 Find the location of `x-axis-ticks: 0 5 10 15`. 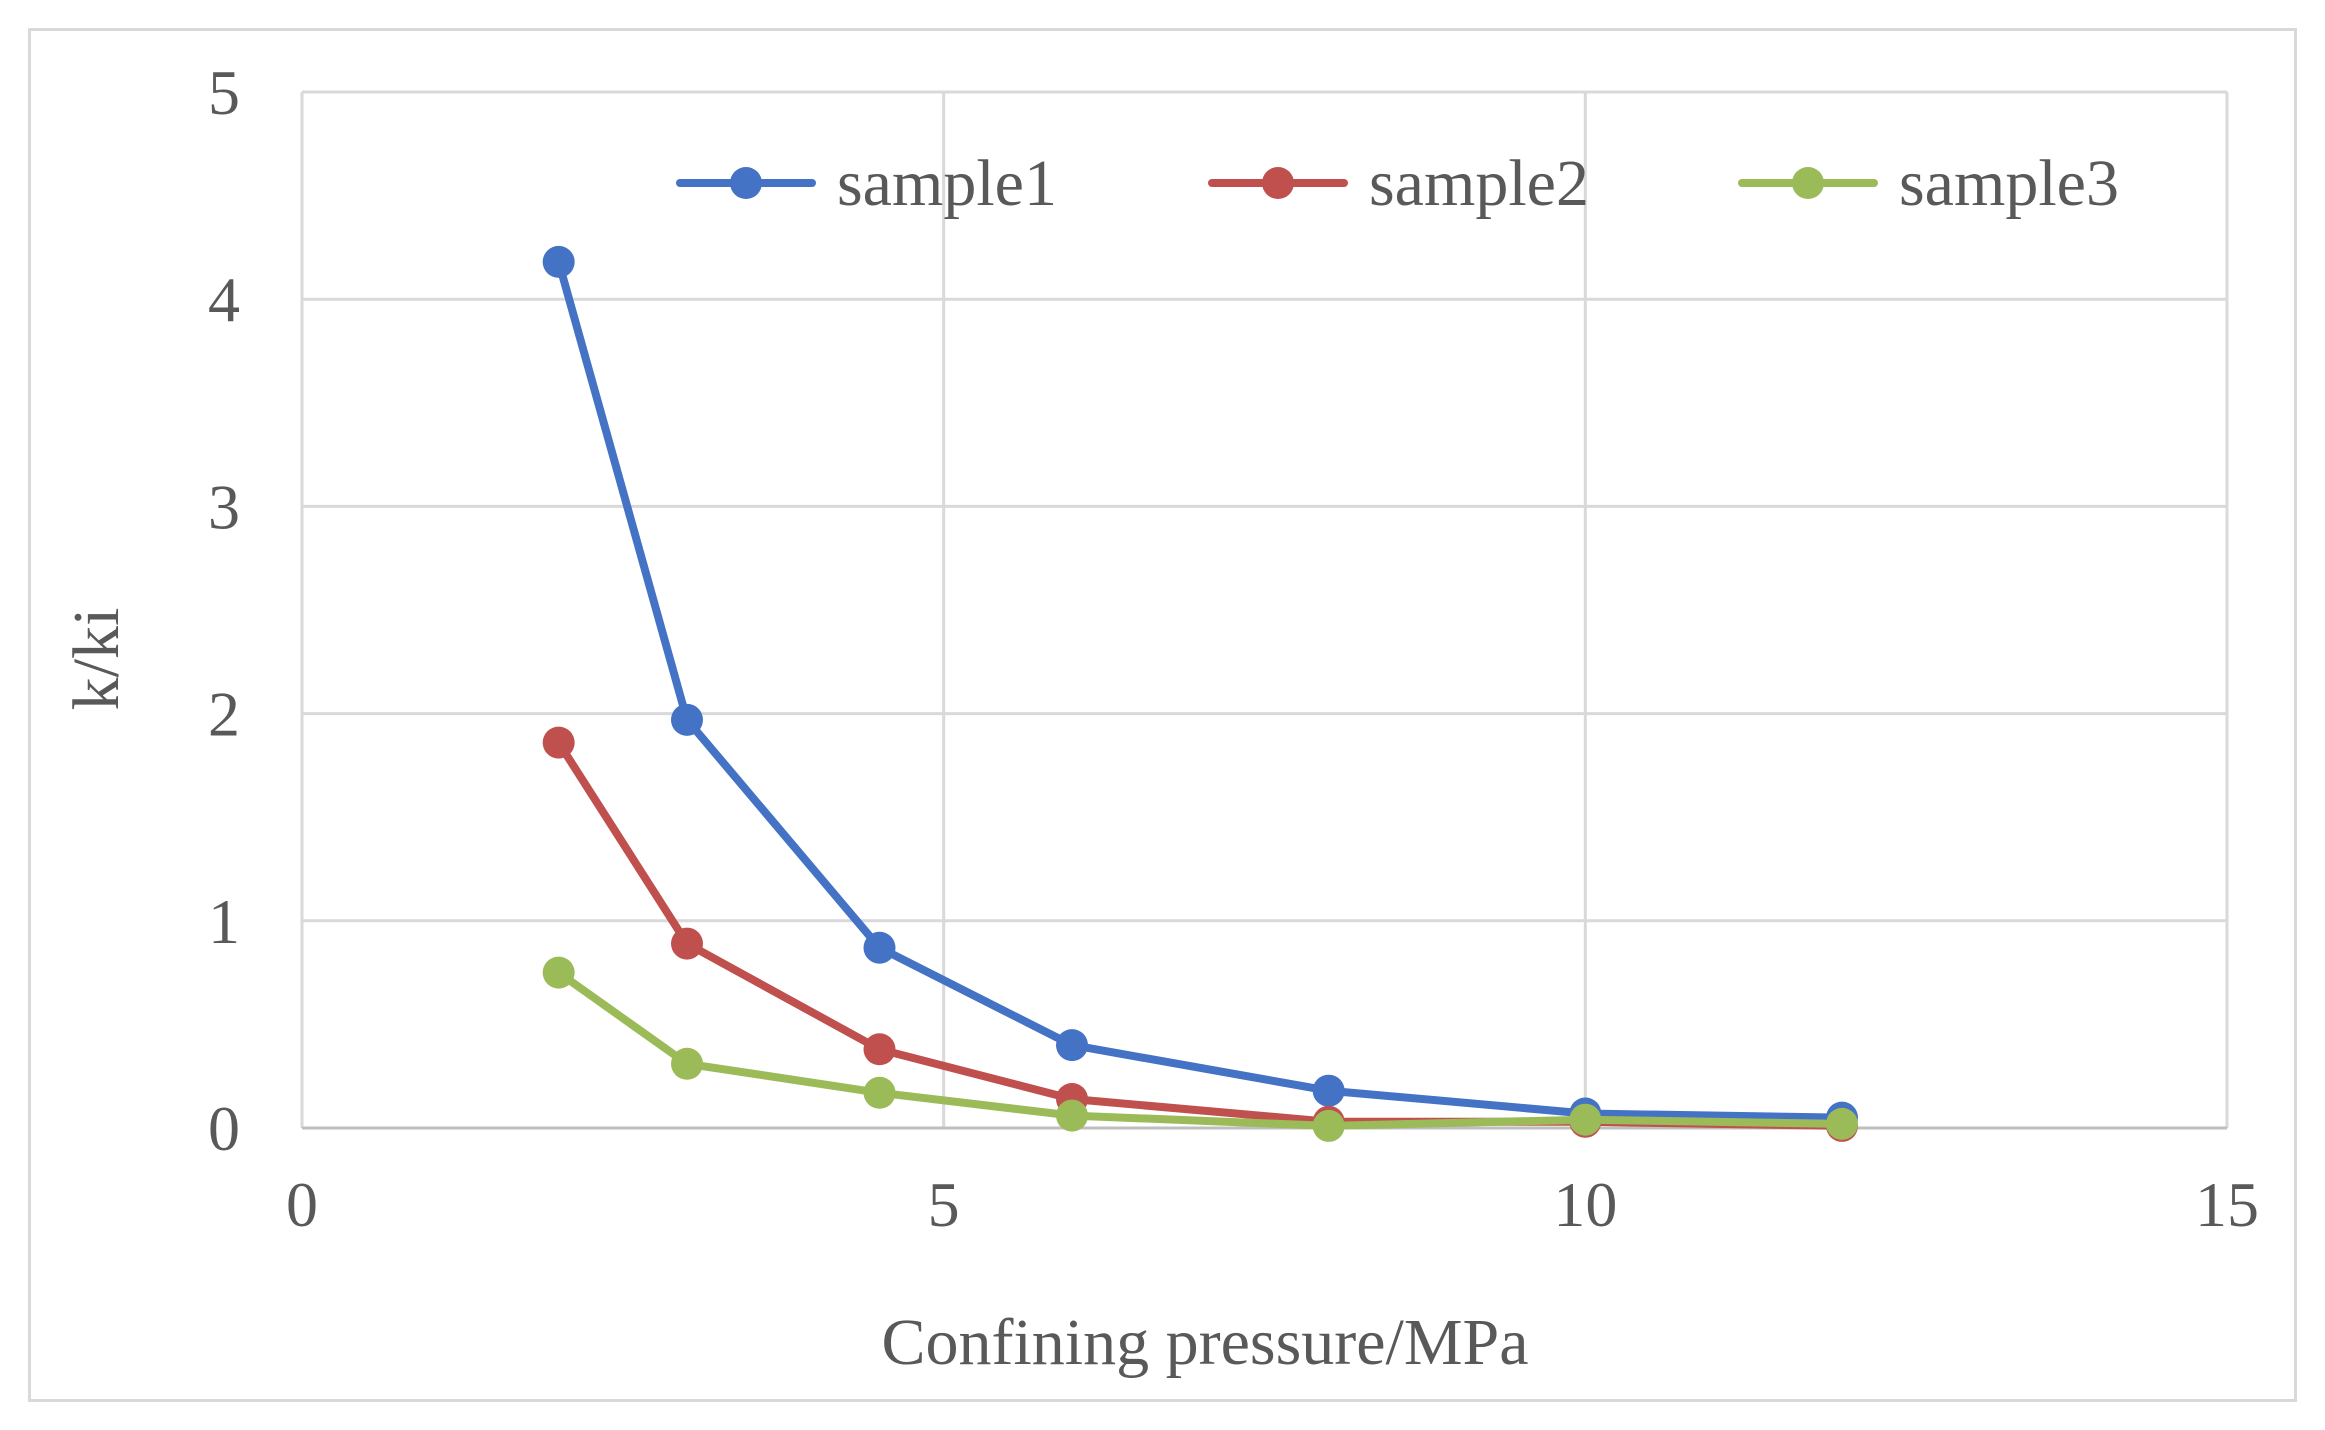

x-axis-ticks: 0 5 10 15 is located at coordinates (1272, 1204).